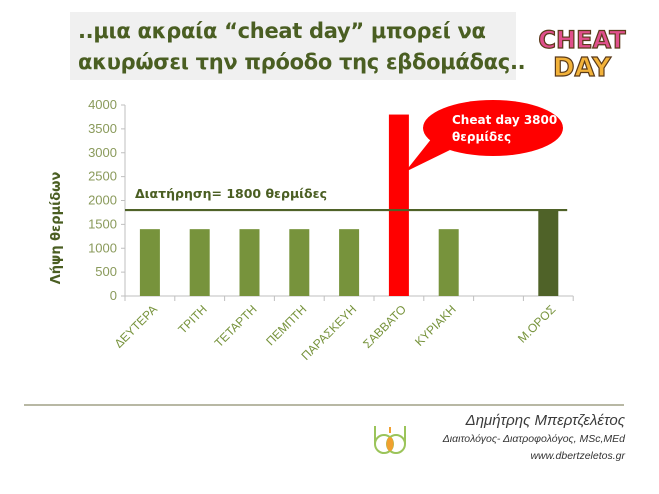 This screenshot has width=659, height=494. What do you see at coordinates (582, 40) in the screenshot?
I see `svg-text: CHEAT` at bounding box center [582, 40].